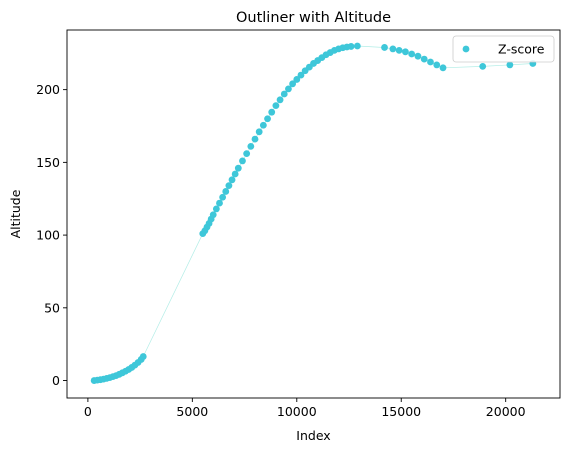 This screenshot has height=453, width=571. I want to click on legend-label: Z-score, so click(521, 49).